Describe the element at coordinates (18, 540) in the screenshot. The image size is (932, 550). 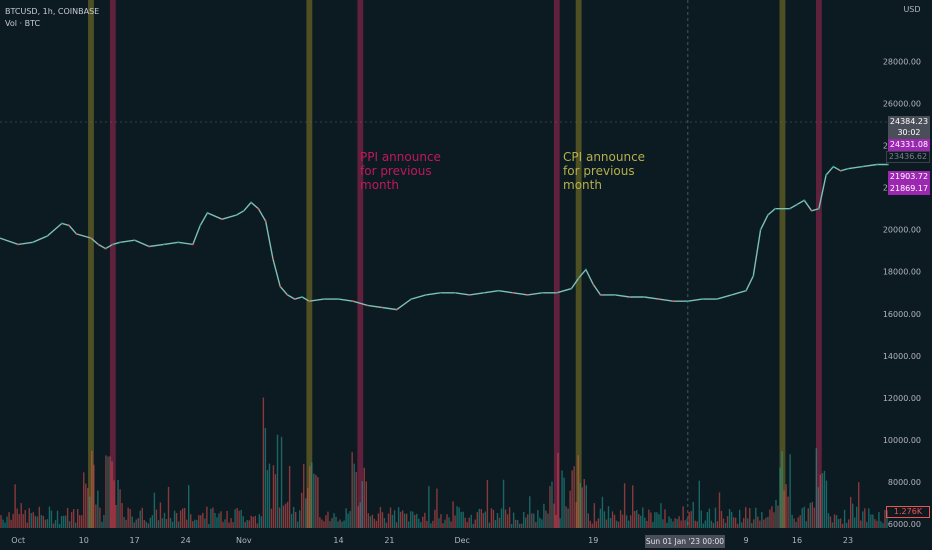
I see `x-tick-label: Oct` at that location.